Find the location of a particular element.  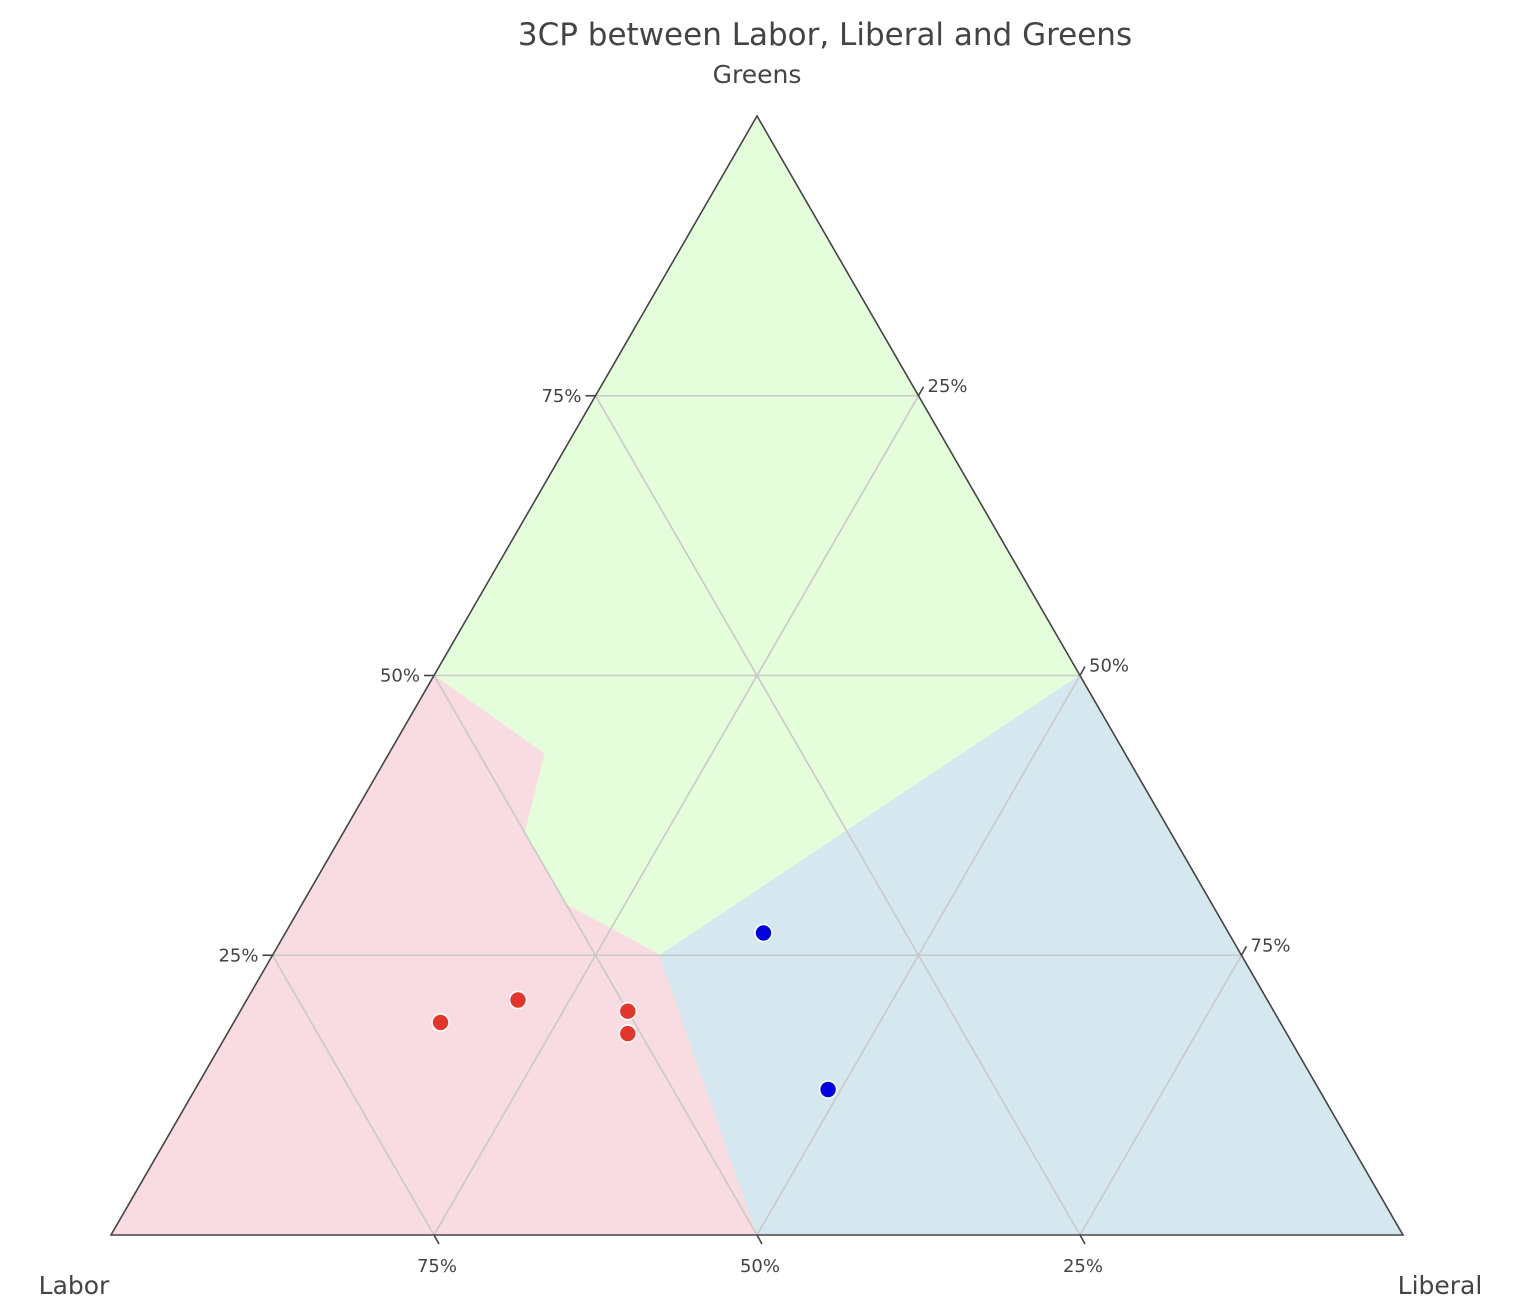

axis-title-greens: Greens is located at coordinates (757, 74).